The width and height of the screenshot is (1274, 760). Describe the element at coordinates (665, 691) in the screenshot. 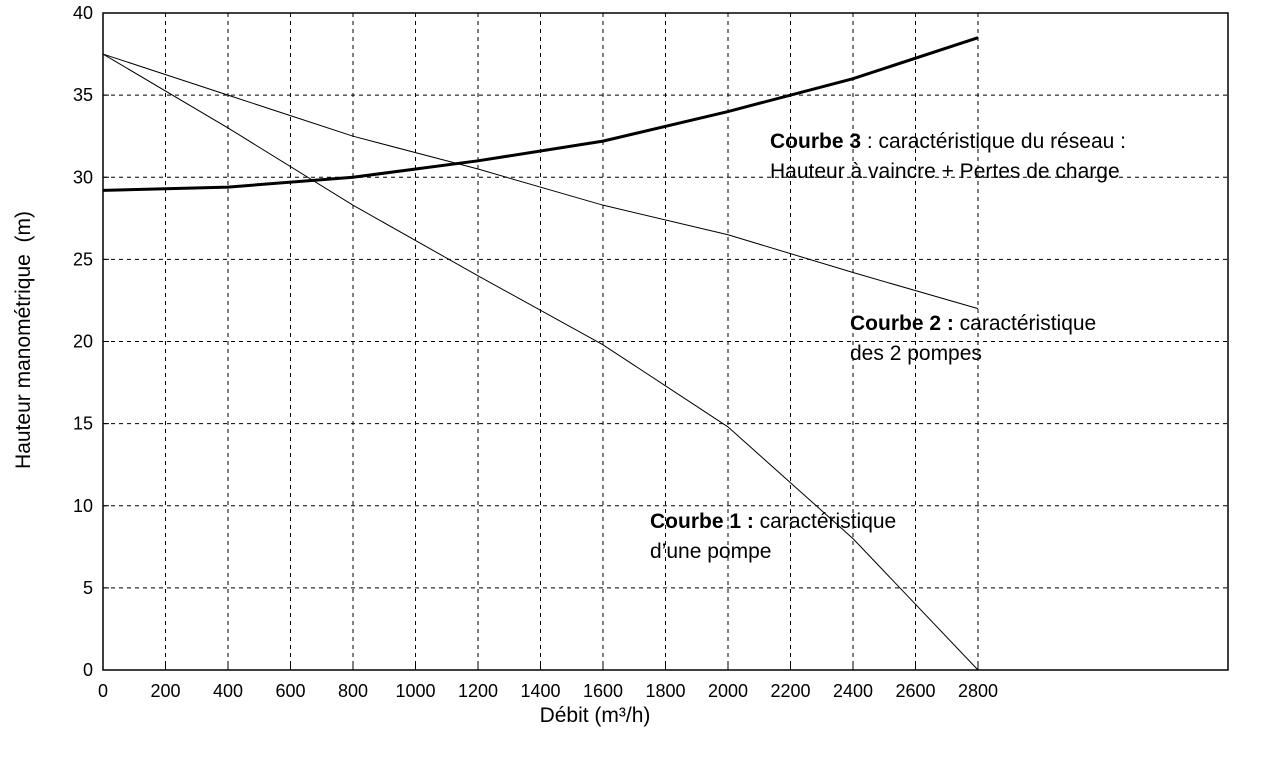

I see `x-tick-label: 1800` at that location.